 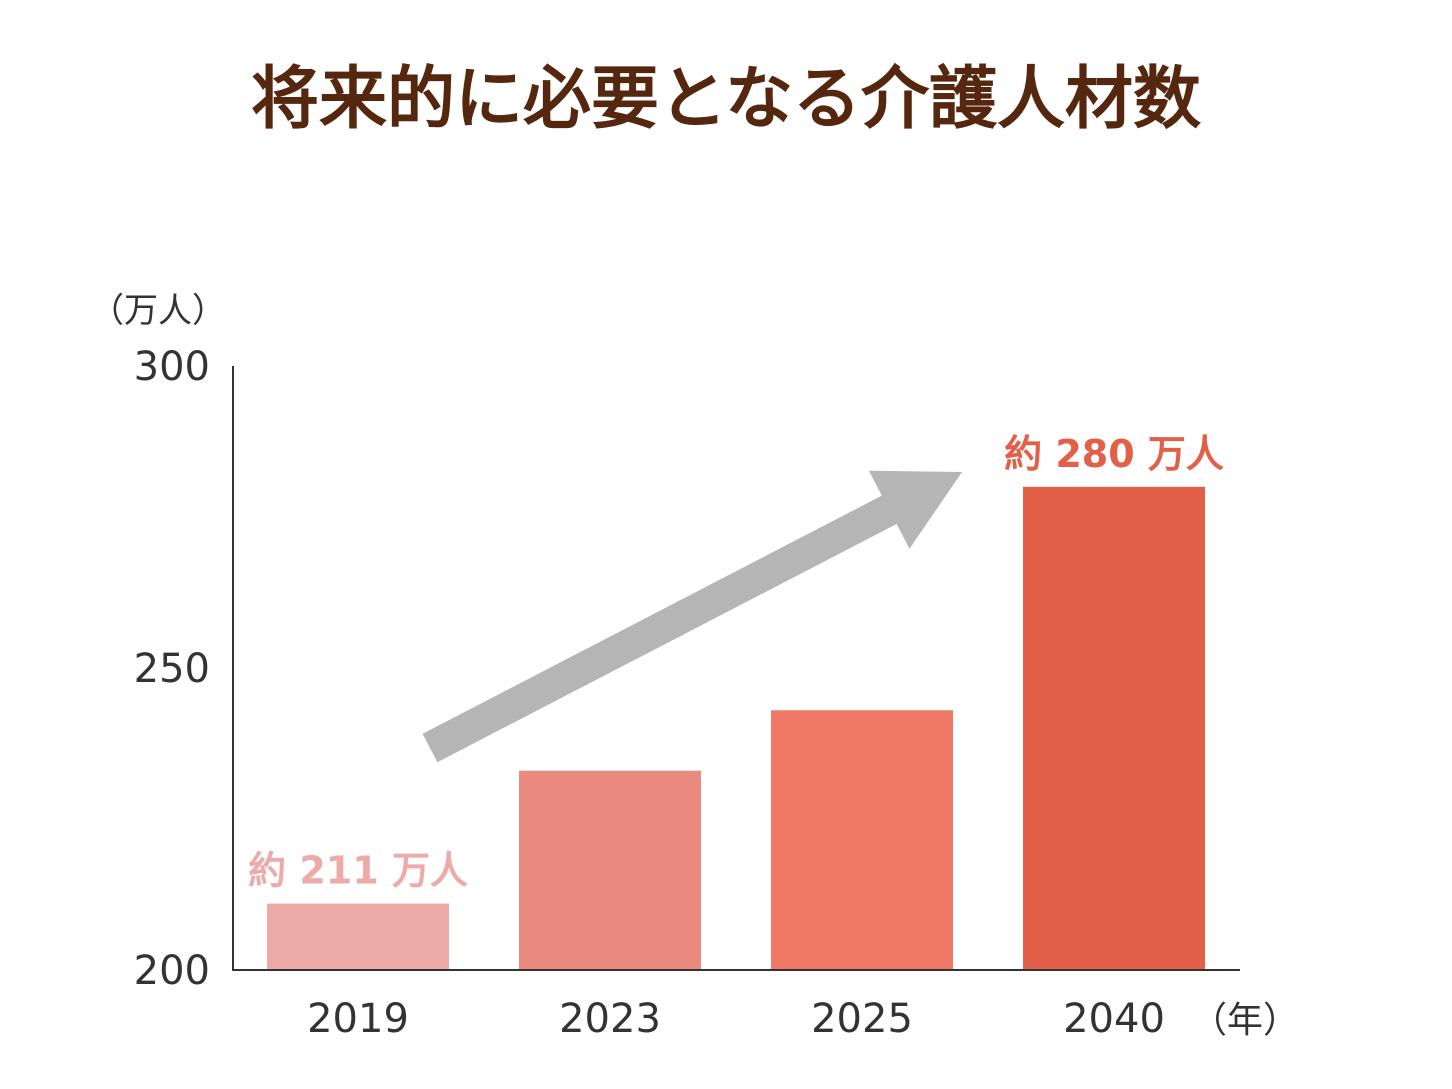 I want to click on y-tick-label: 300, so click(x=172, y=367).